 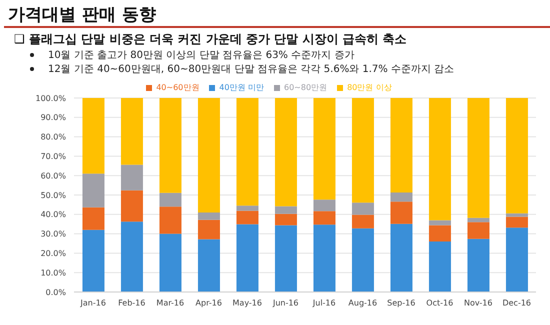 I want to click on y-tick-label: 90.0%, so click(x=53, y=117).